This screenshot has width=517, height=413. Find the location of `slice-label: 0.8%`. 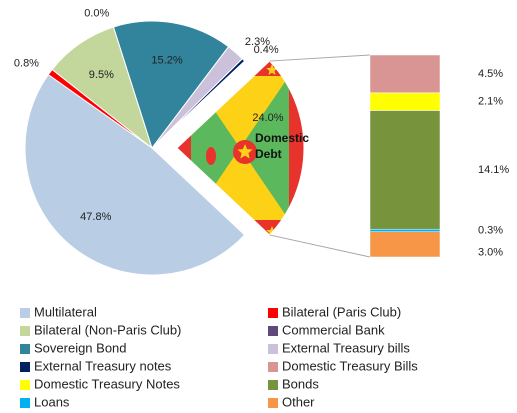

slice-label: 0.8% is located at coordinates (26, 64).